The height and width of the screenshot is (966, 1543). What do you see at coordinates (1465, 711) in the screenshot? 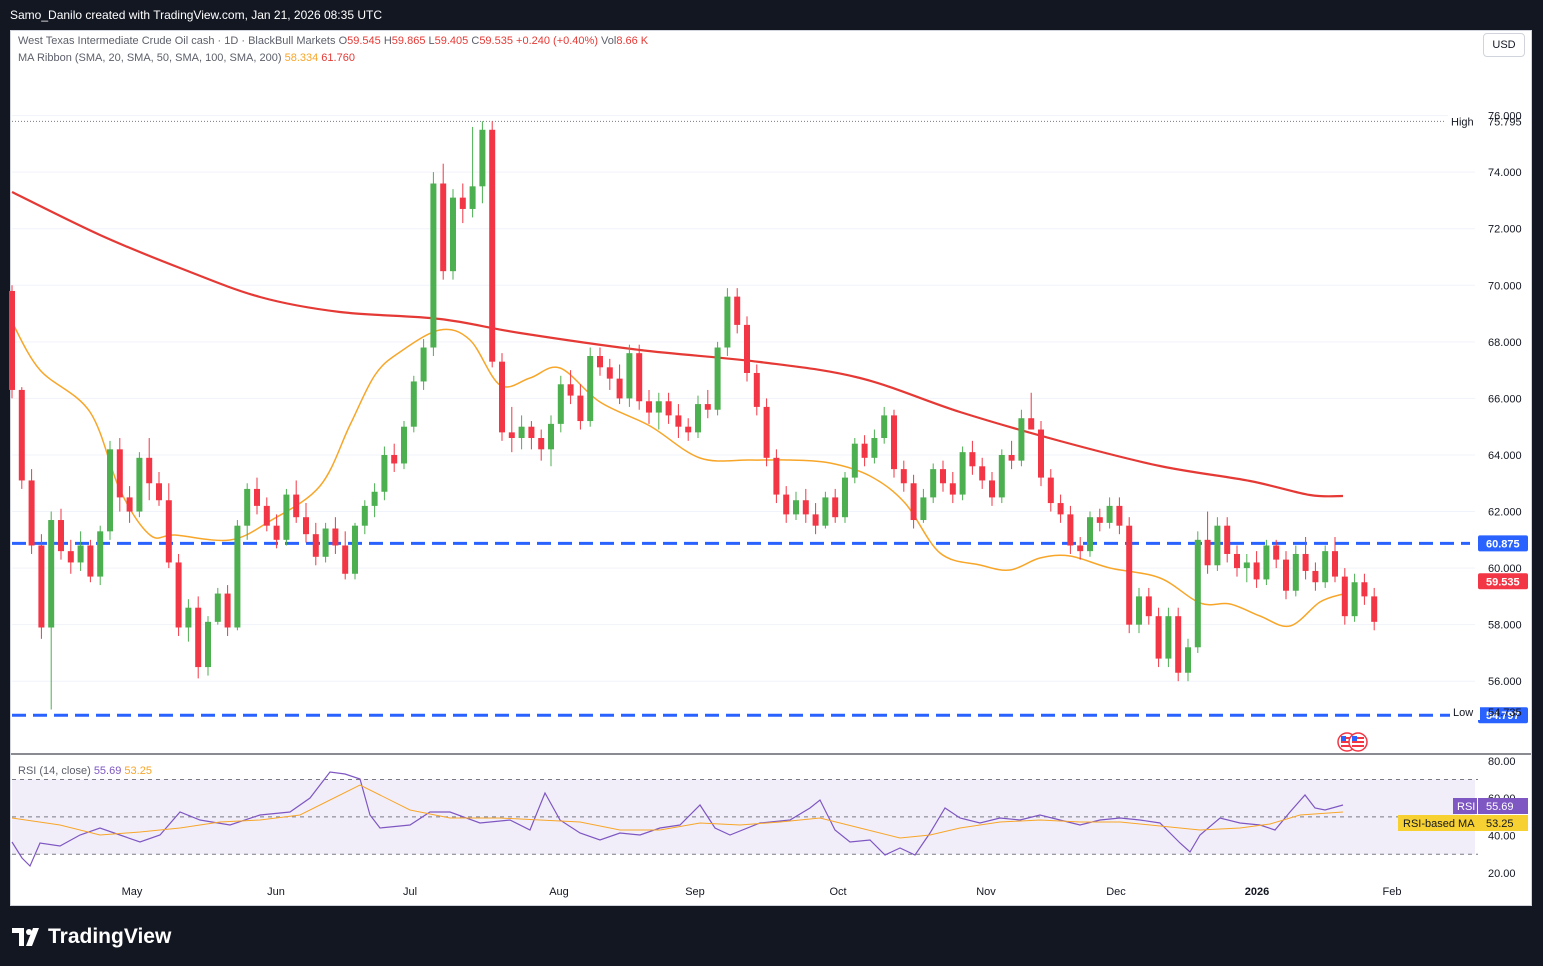
I see `low-label-bg` at bounding box center [1465, 711].